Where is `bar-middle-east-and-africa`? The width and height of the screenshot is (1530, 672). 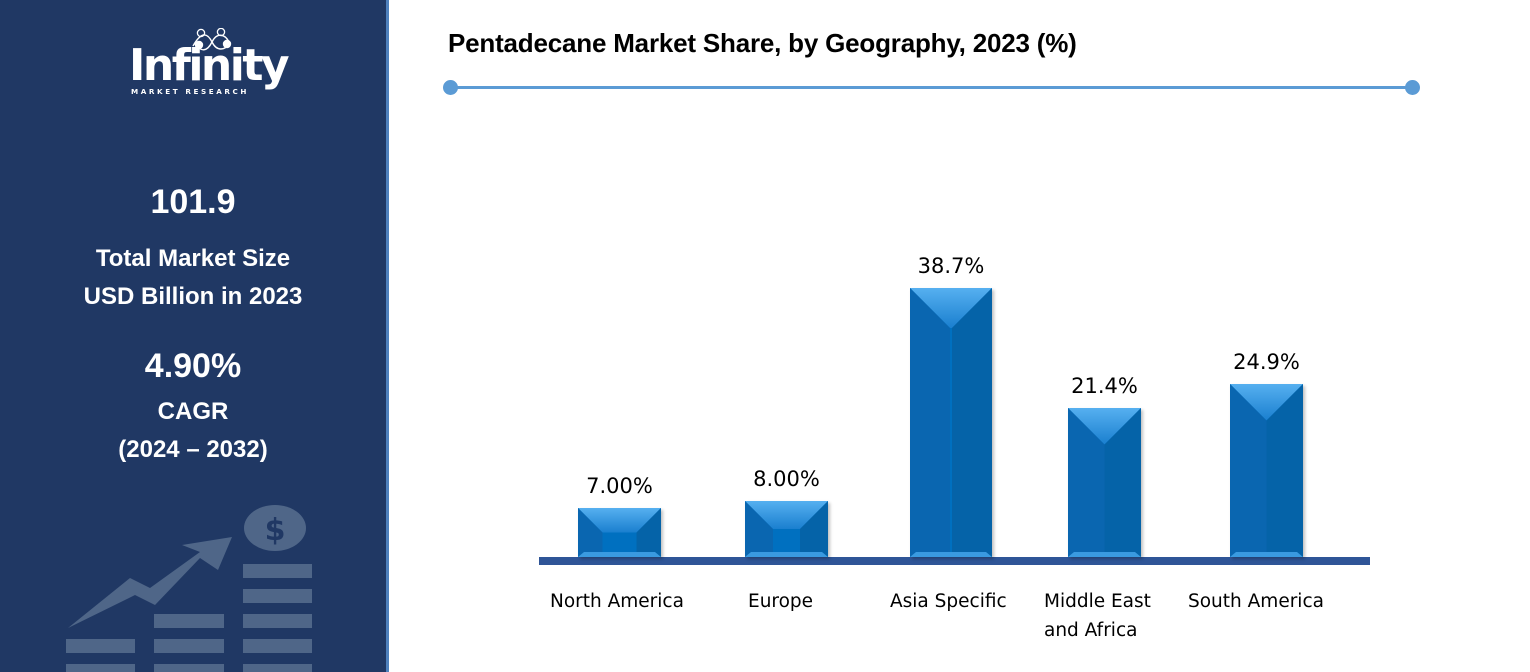
bar-middle-east-and-africa is located at coordinates (1104, 482).